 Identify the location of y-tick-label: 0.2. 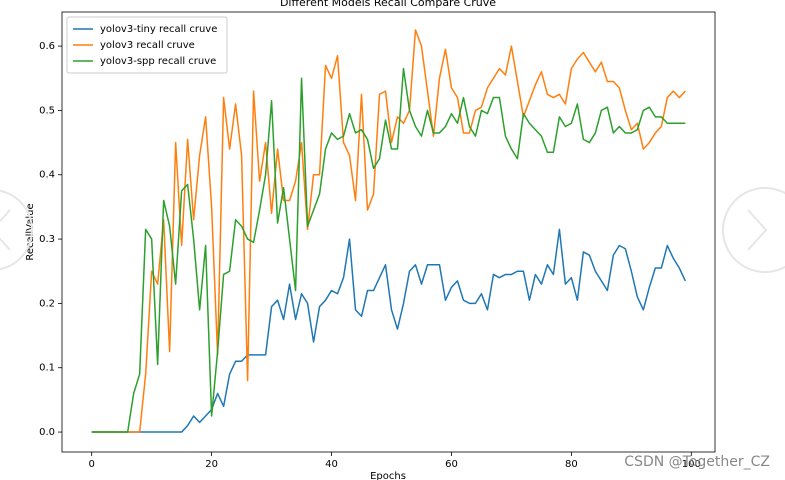
(47, 303).